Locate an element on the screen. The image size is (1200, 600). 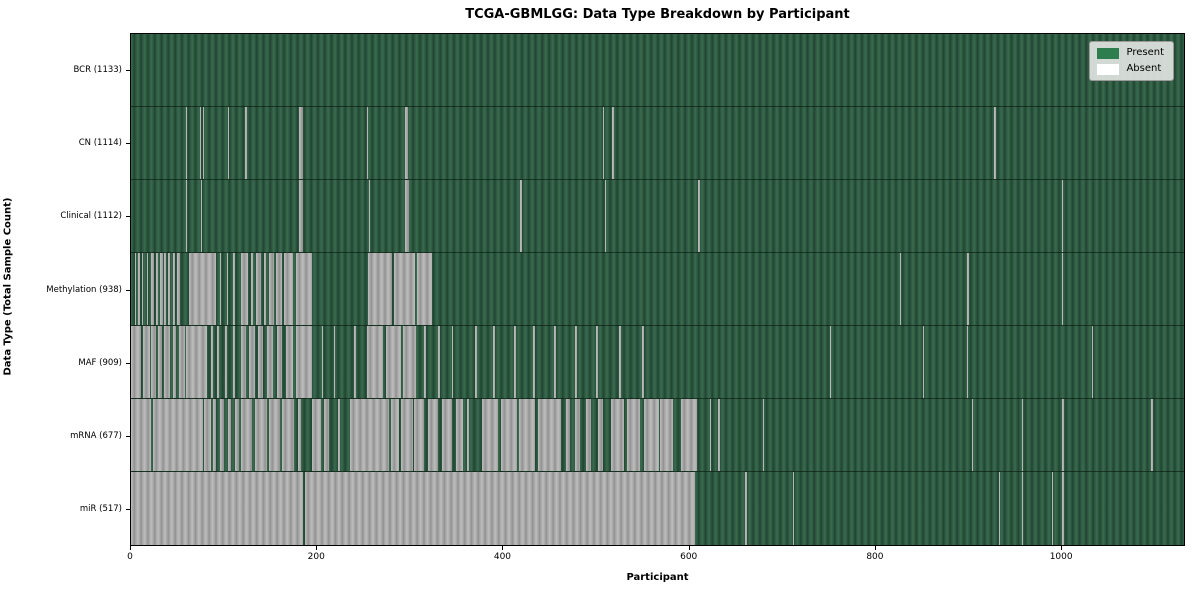
ytick-label-Methylation: Methylation (938) is located at coordinates (84, 289).